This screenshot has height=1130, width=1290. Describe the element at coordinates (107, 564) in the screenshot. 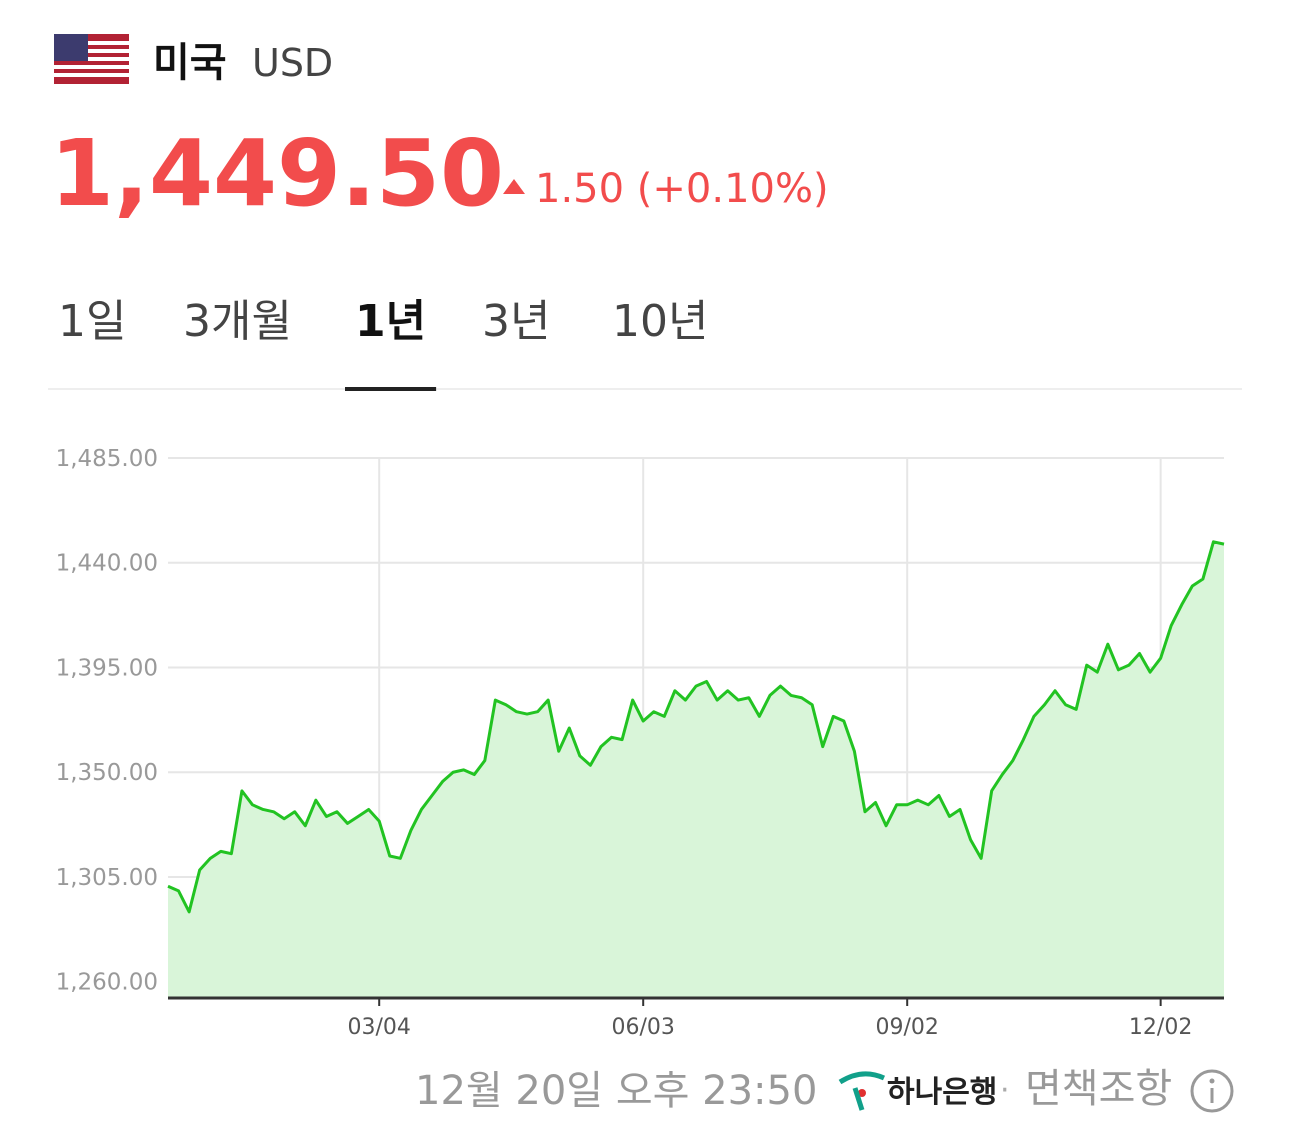

I see `y-tick-label: 1,440.00` at that location.